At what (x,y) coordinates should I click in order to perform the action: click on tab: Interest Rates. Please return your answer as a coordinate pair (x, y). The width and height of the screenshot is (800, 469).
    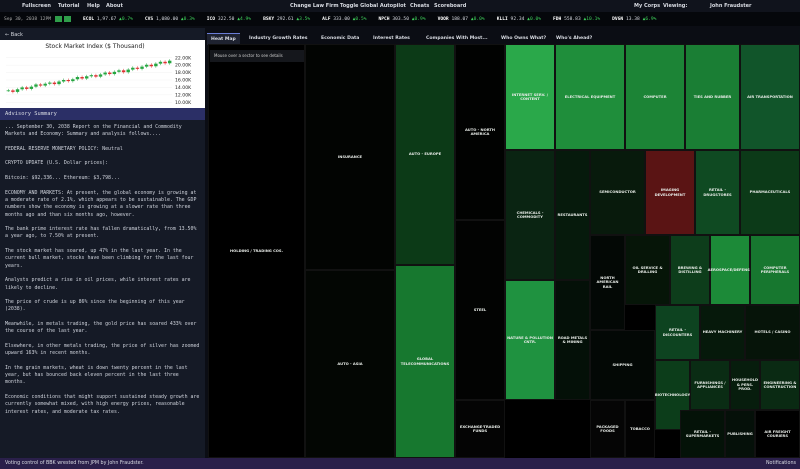
    Looking at the image, I should click on (391, 38).